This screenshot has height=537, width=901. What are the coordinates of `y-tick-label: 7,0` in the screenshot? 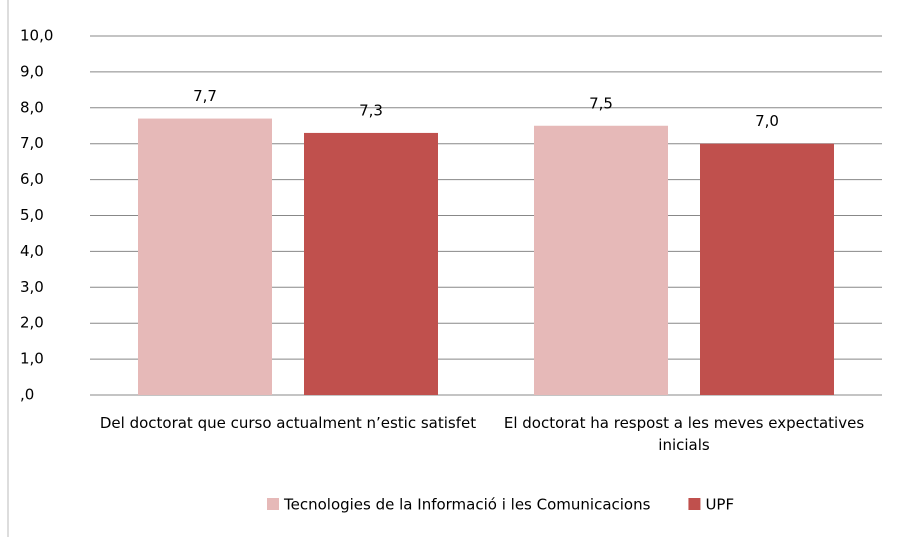 It's located at (32, 143).